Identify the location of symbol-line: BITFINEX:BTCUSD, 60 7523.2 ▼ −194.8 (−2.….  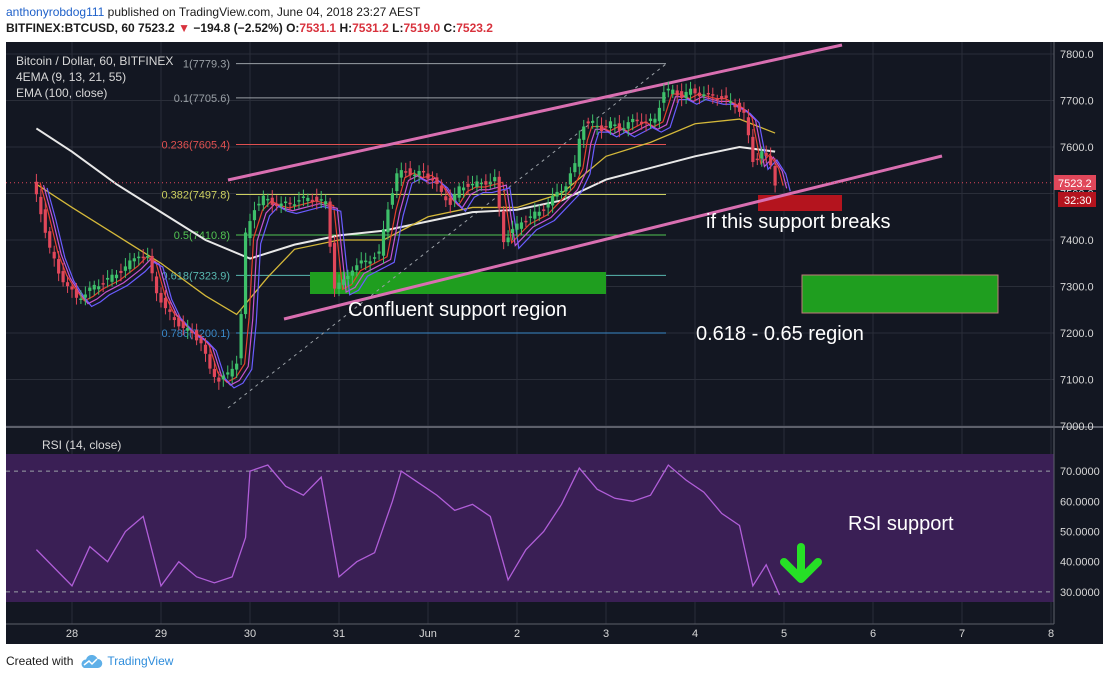
(554, 28).